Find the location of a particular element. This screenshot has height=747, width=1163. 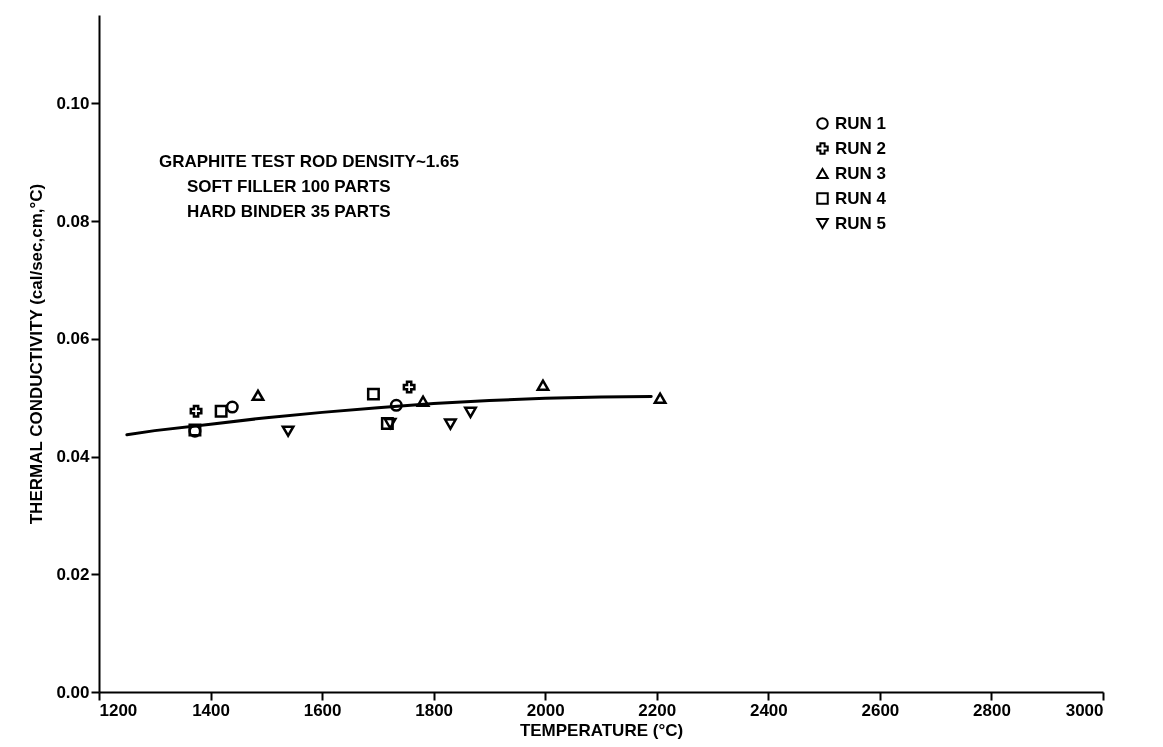

annotation: HARD BINDER 35 PARTS is located at coordinates (289, 211).